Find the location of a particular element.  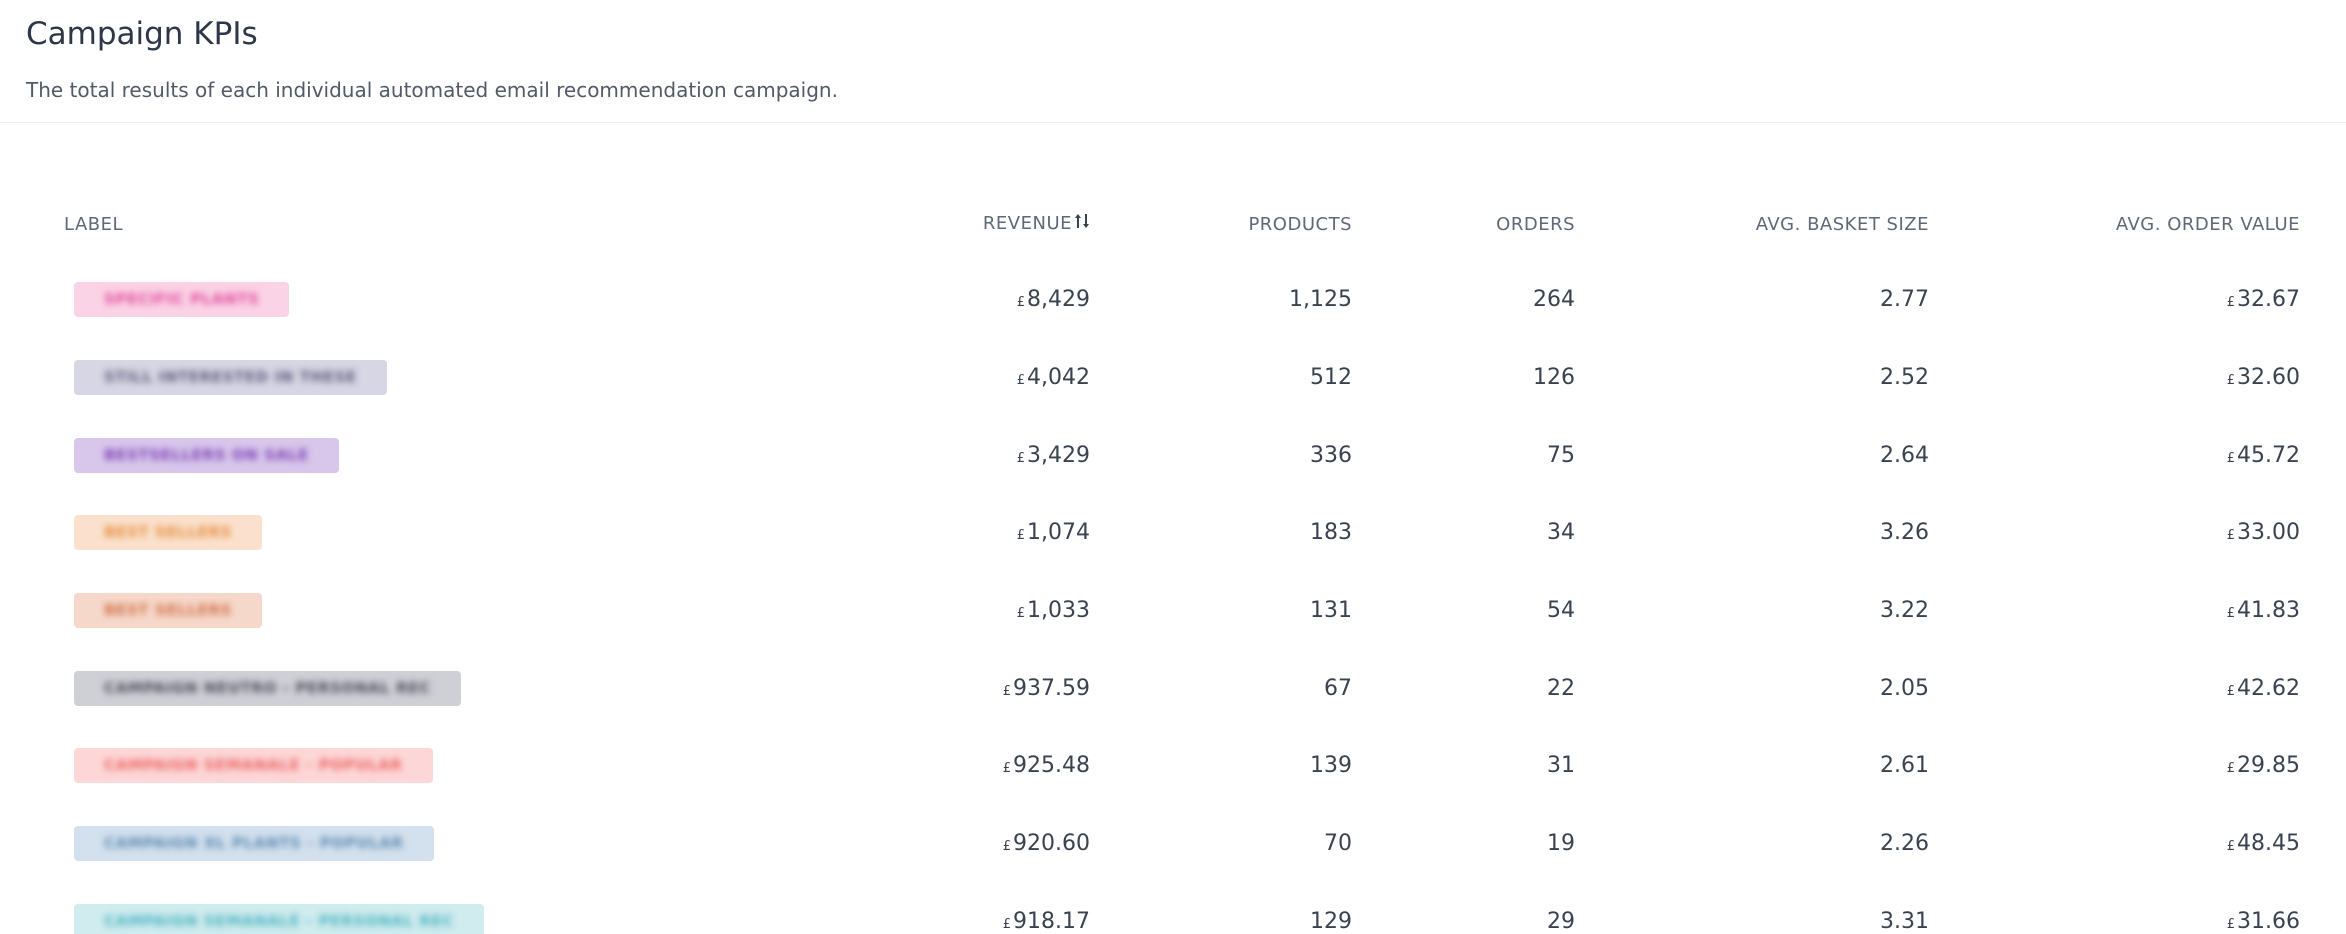

campaign-label-cell: CAMPAIGN SEMANALE - PERSONAL REC is located at coordinates (342, 908).